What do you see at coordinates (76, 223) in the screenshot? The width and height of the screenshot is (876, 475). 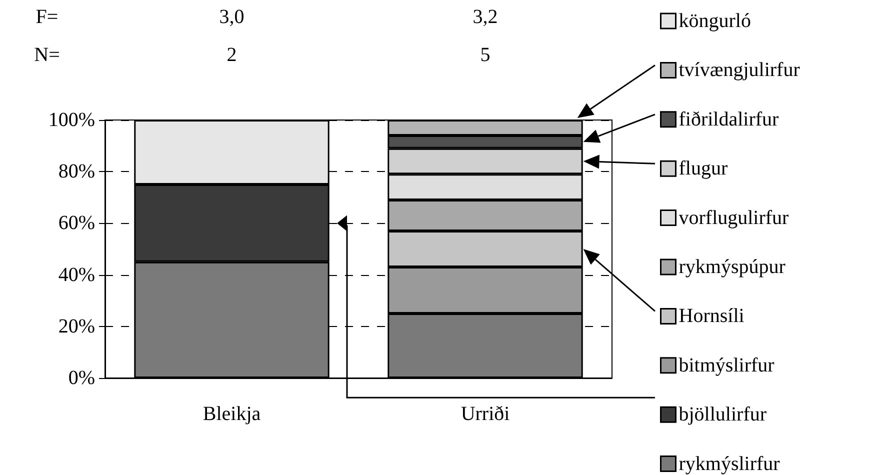 I see `y-tick-label: 60%` at bounding box center [76, 223].